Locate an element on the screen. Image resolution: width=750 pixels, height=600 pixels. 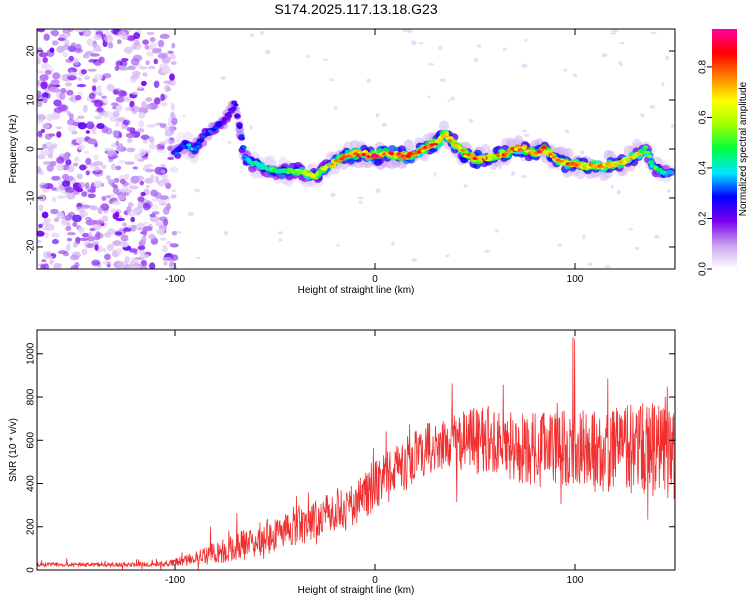
x-tick-label: 0 is located at coordinates (375, 279).